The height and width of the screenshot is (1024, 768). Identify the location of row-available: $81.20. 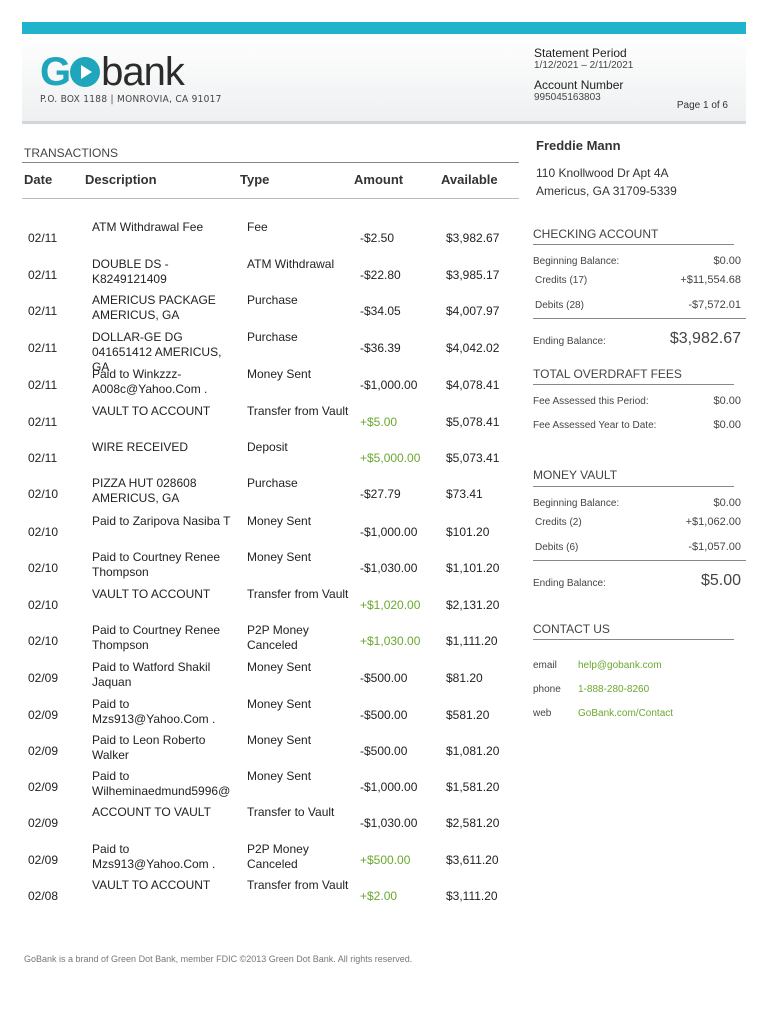
(464, 678).